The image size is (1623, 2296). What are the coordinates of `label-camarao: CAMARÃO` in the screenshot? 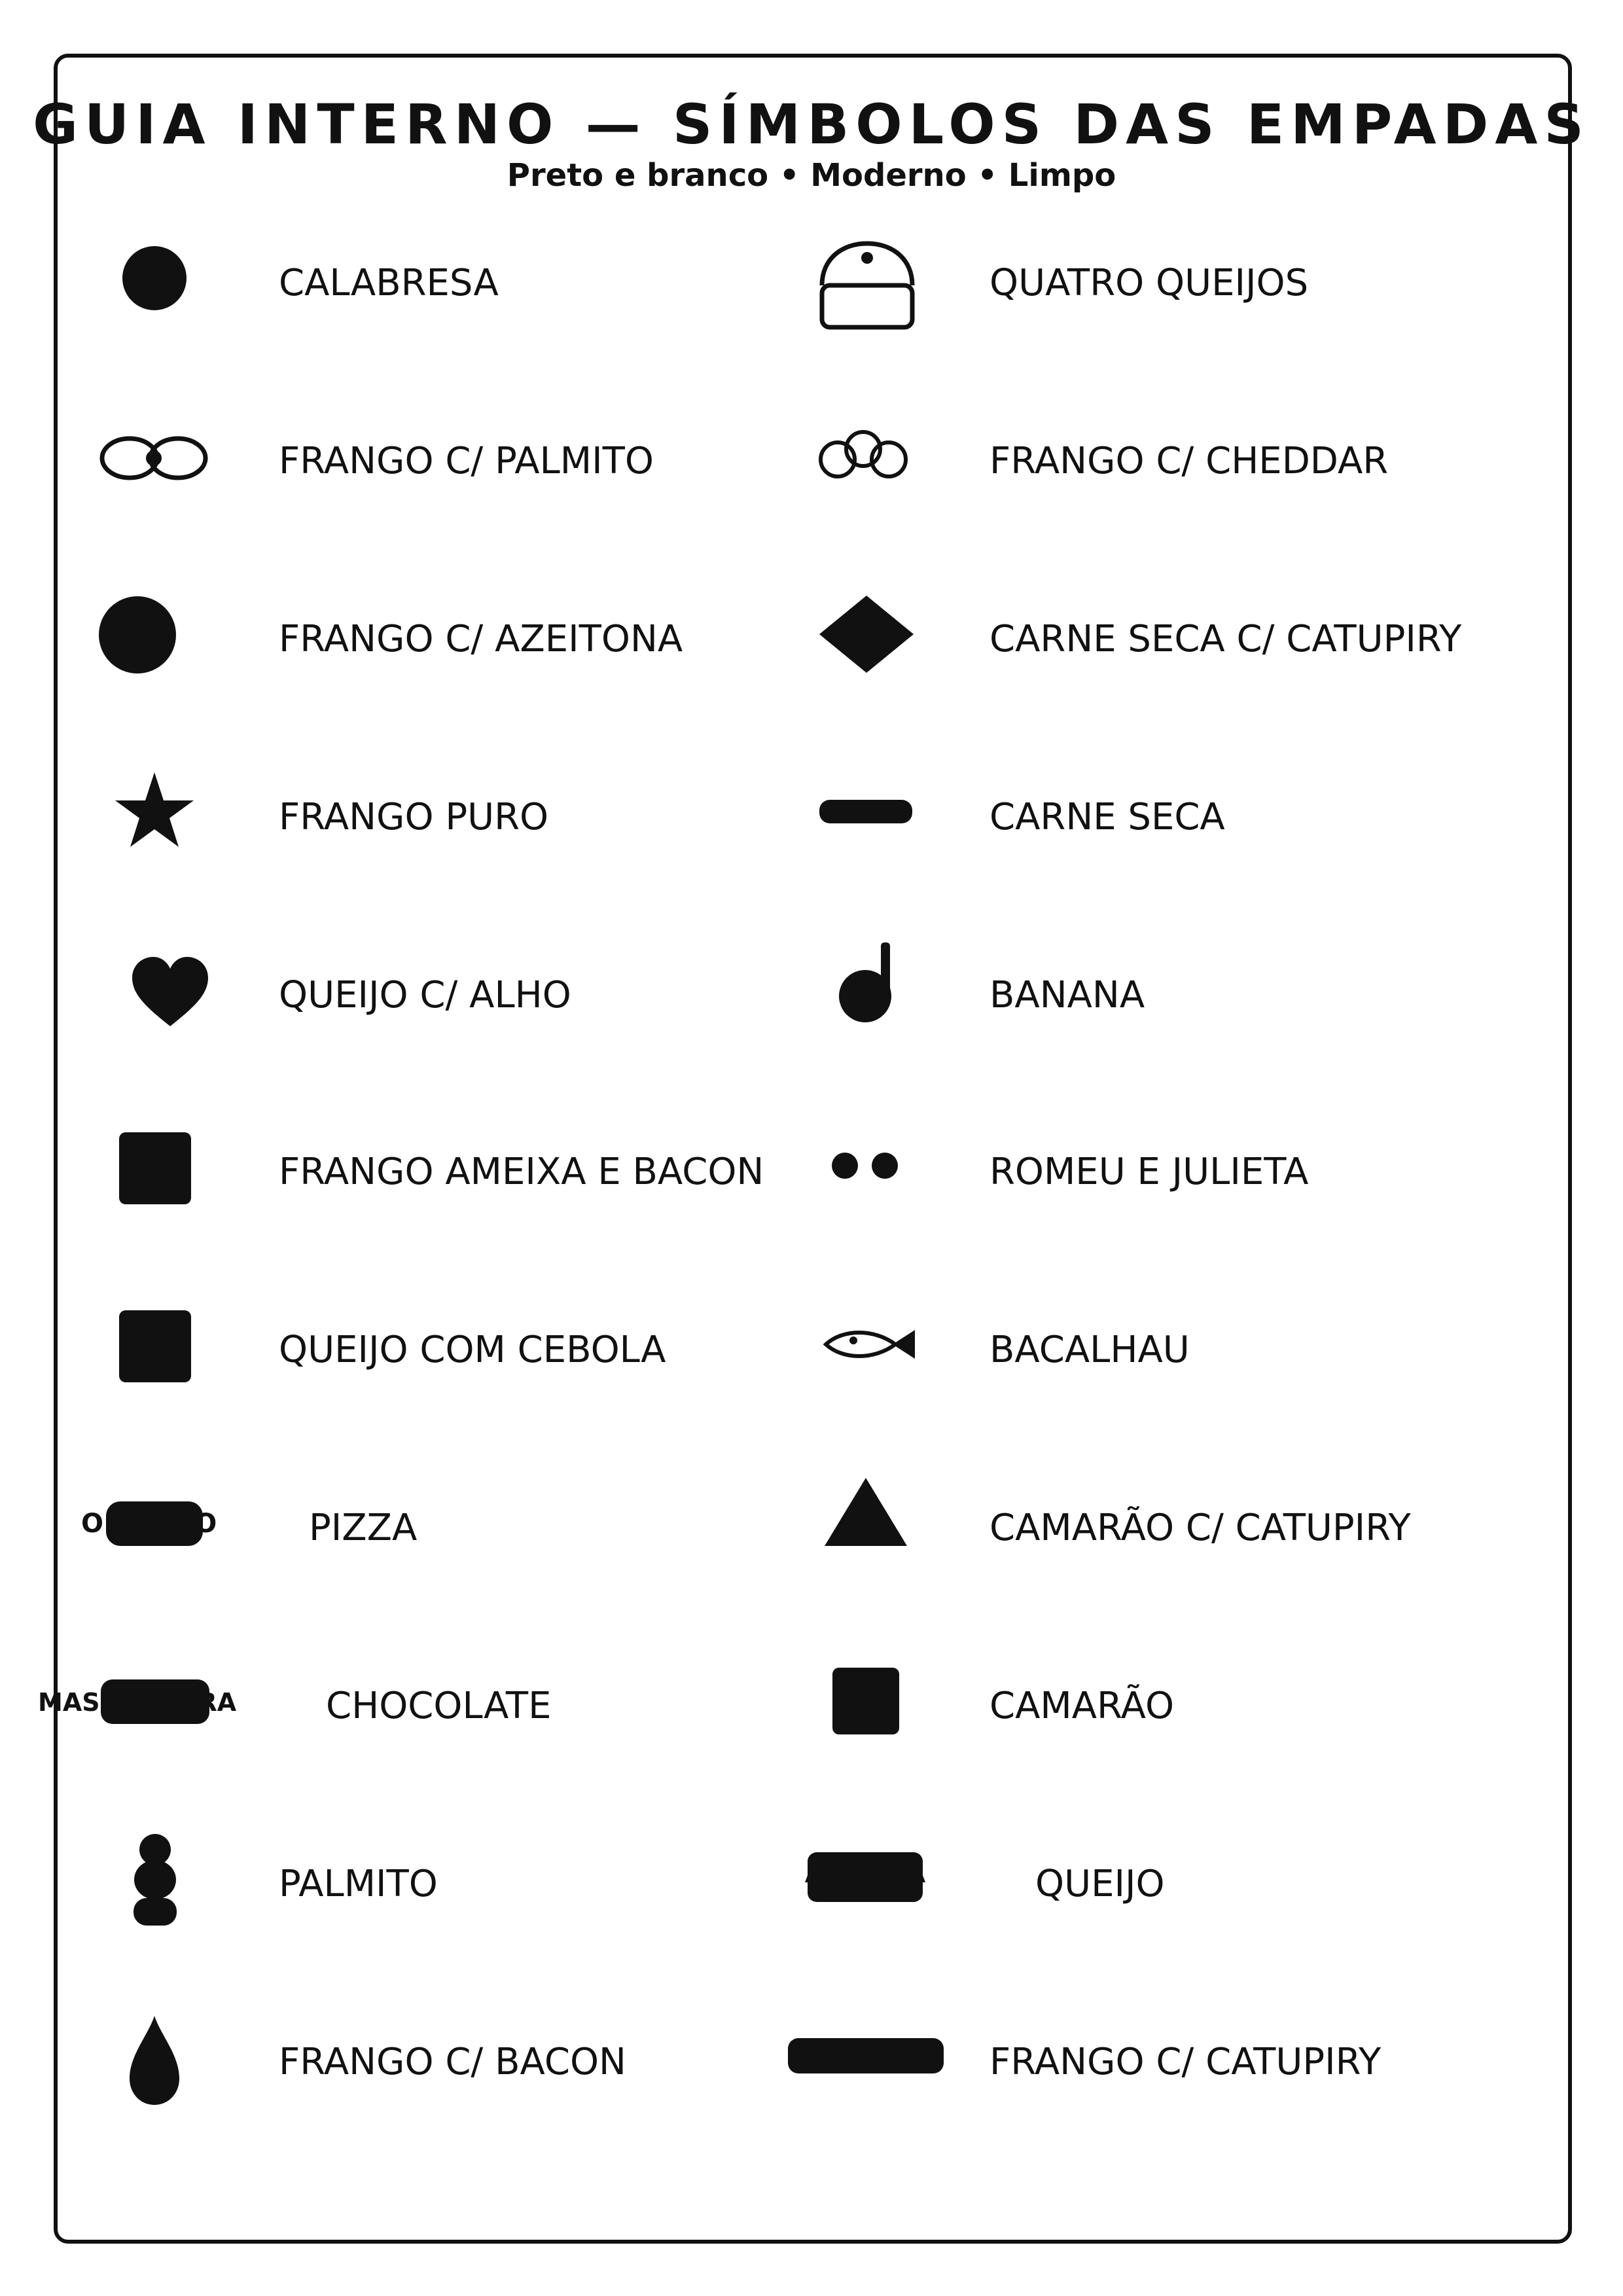 It's located at (1082, 1706).